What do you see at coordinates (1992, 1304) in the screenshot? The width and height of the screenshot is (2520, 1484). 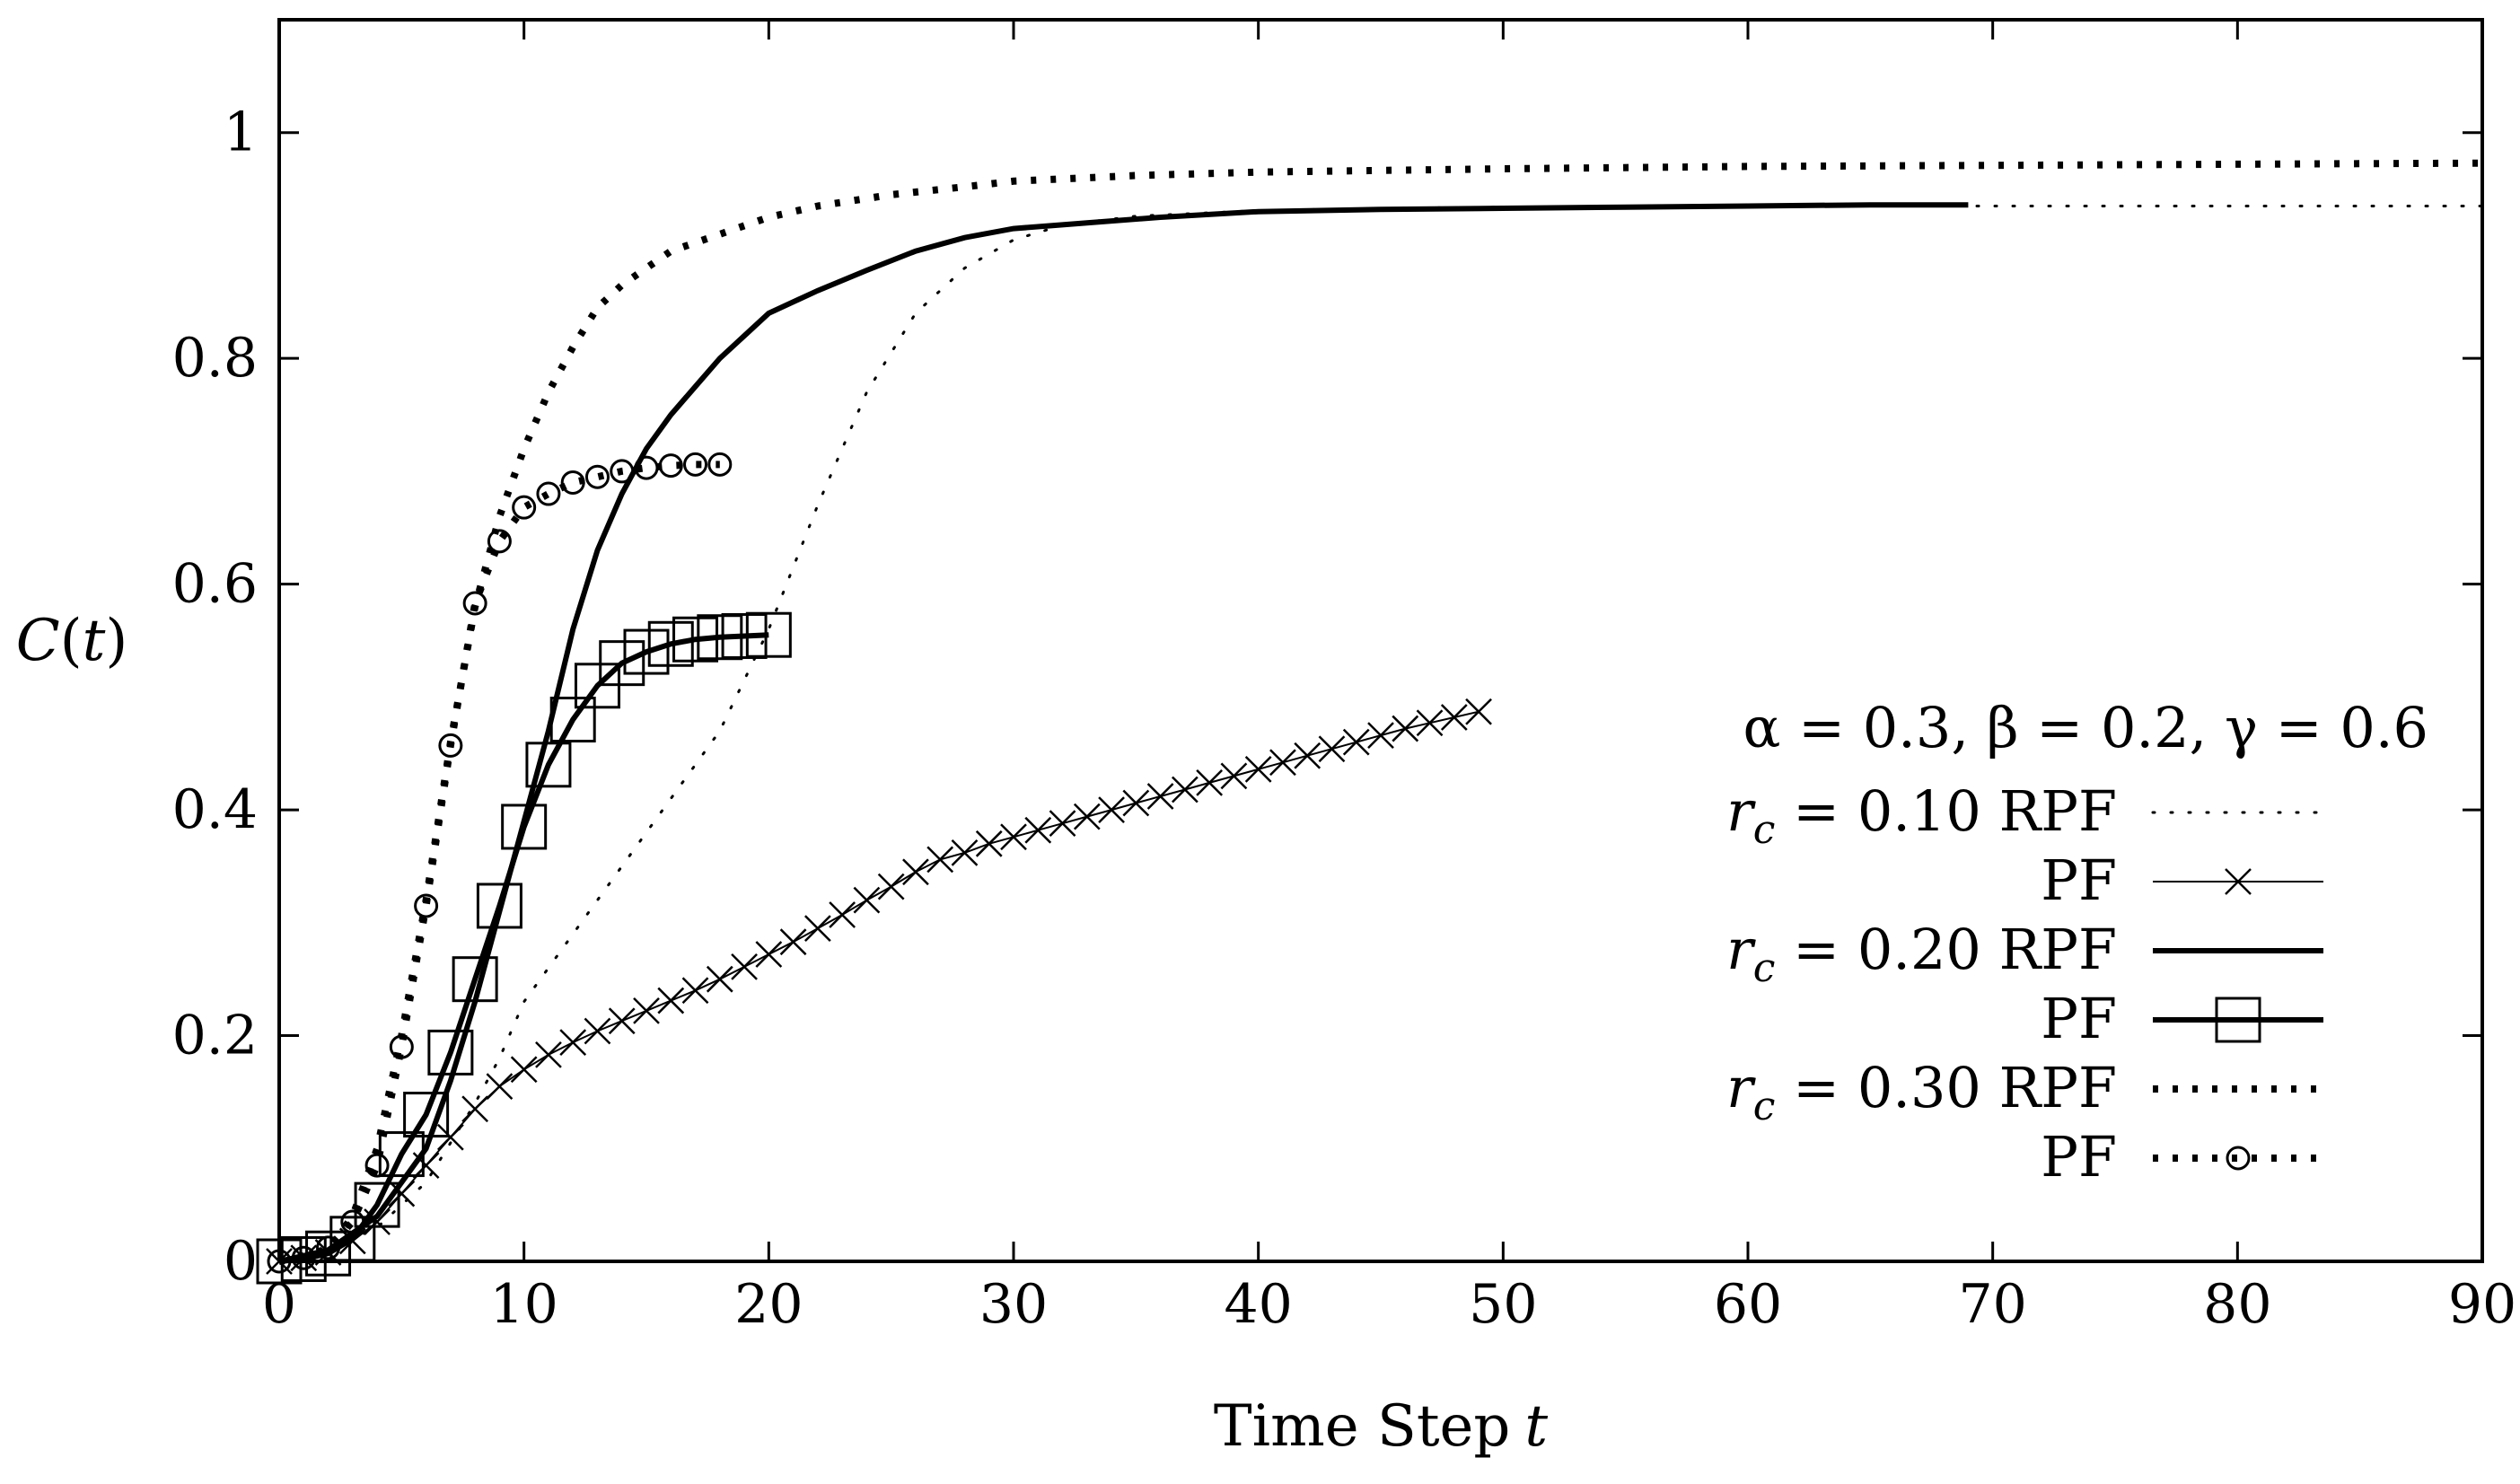 I see `x-tick-label: 70` at bounding box center [1992, 1304].